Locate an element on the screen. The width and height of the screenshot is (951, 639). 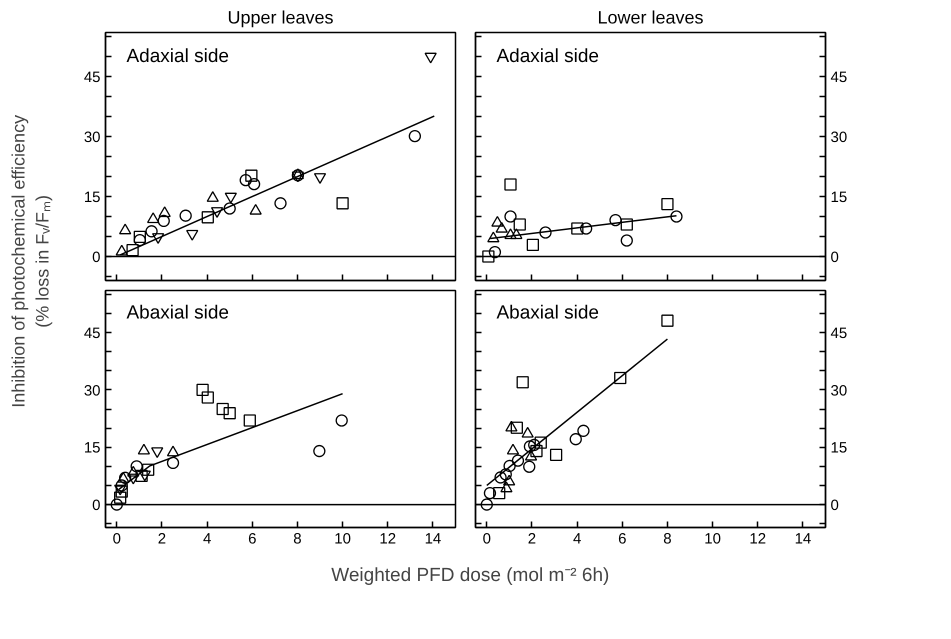
x-axis-title: Weighted PFD dose (mol m⁻² 6h) is located at coordinates (470, 575).